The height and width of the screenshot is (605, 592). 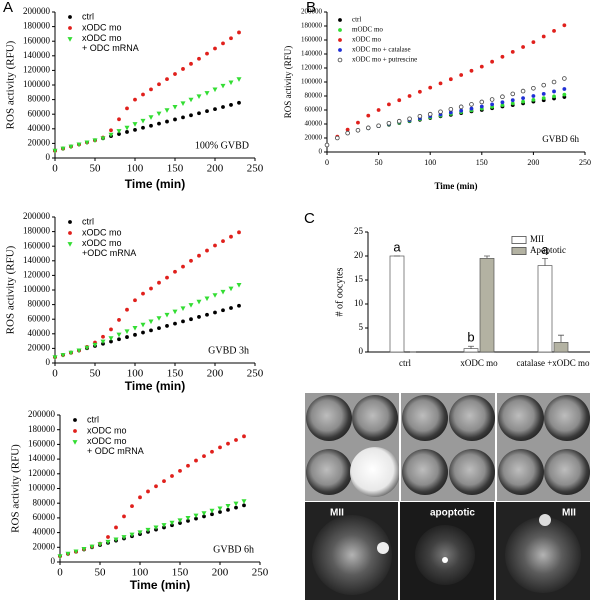 I want to click on micrograph-label: MII, so click(x=569, y=513).